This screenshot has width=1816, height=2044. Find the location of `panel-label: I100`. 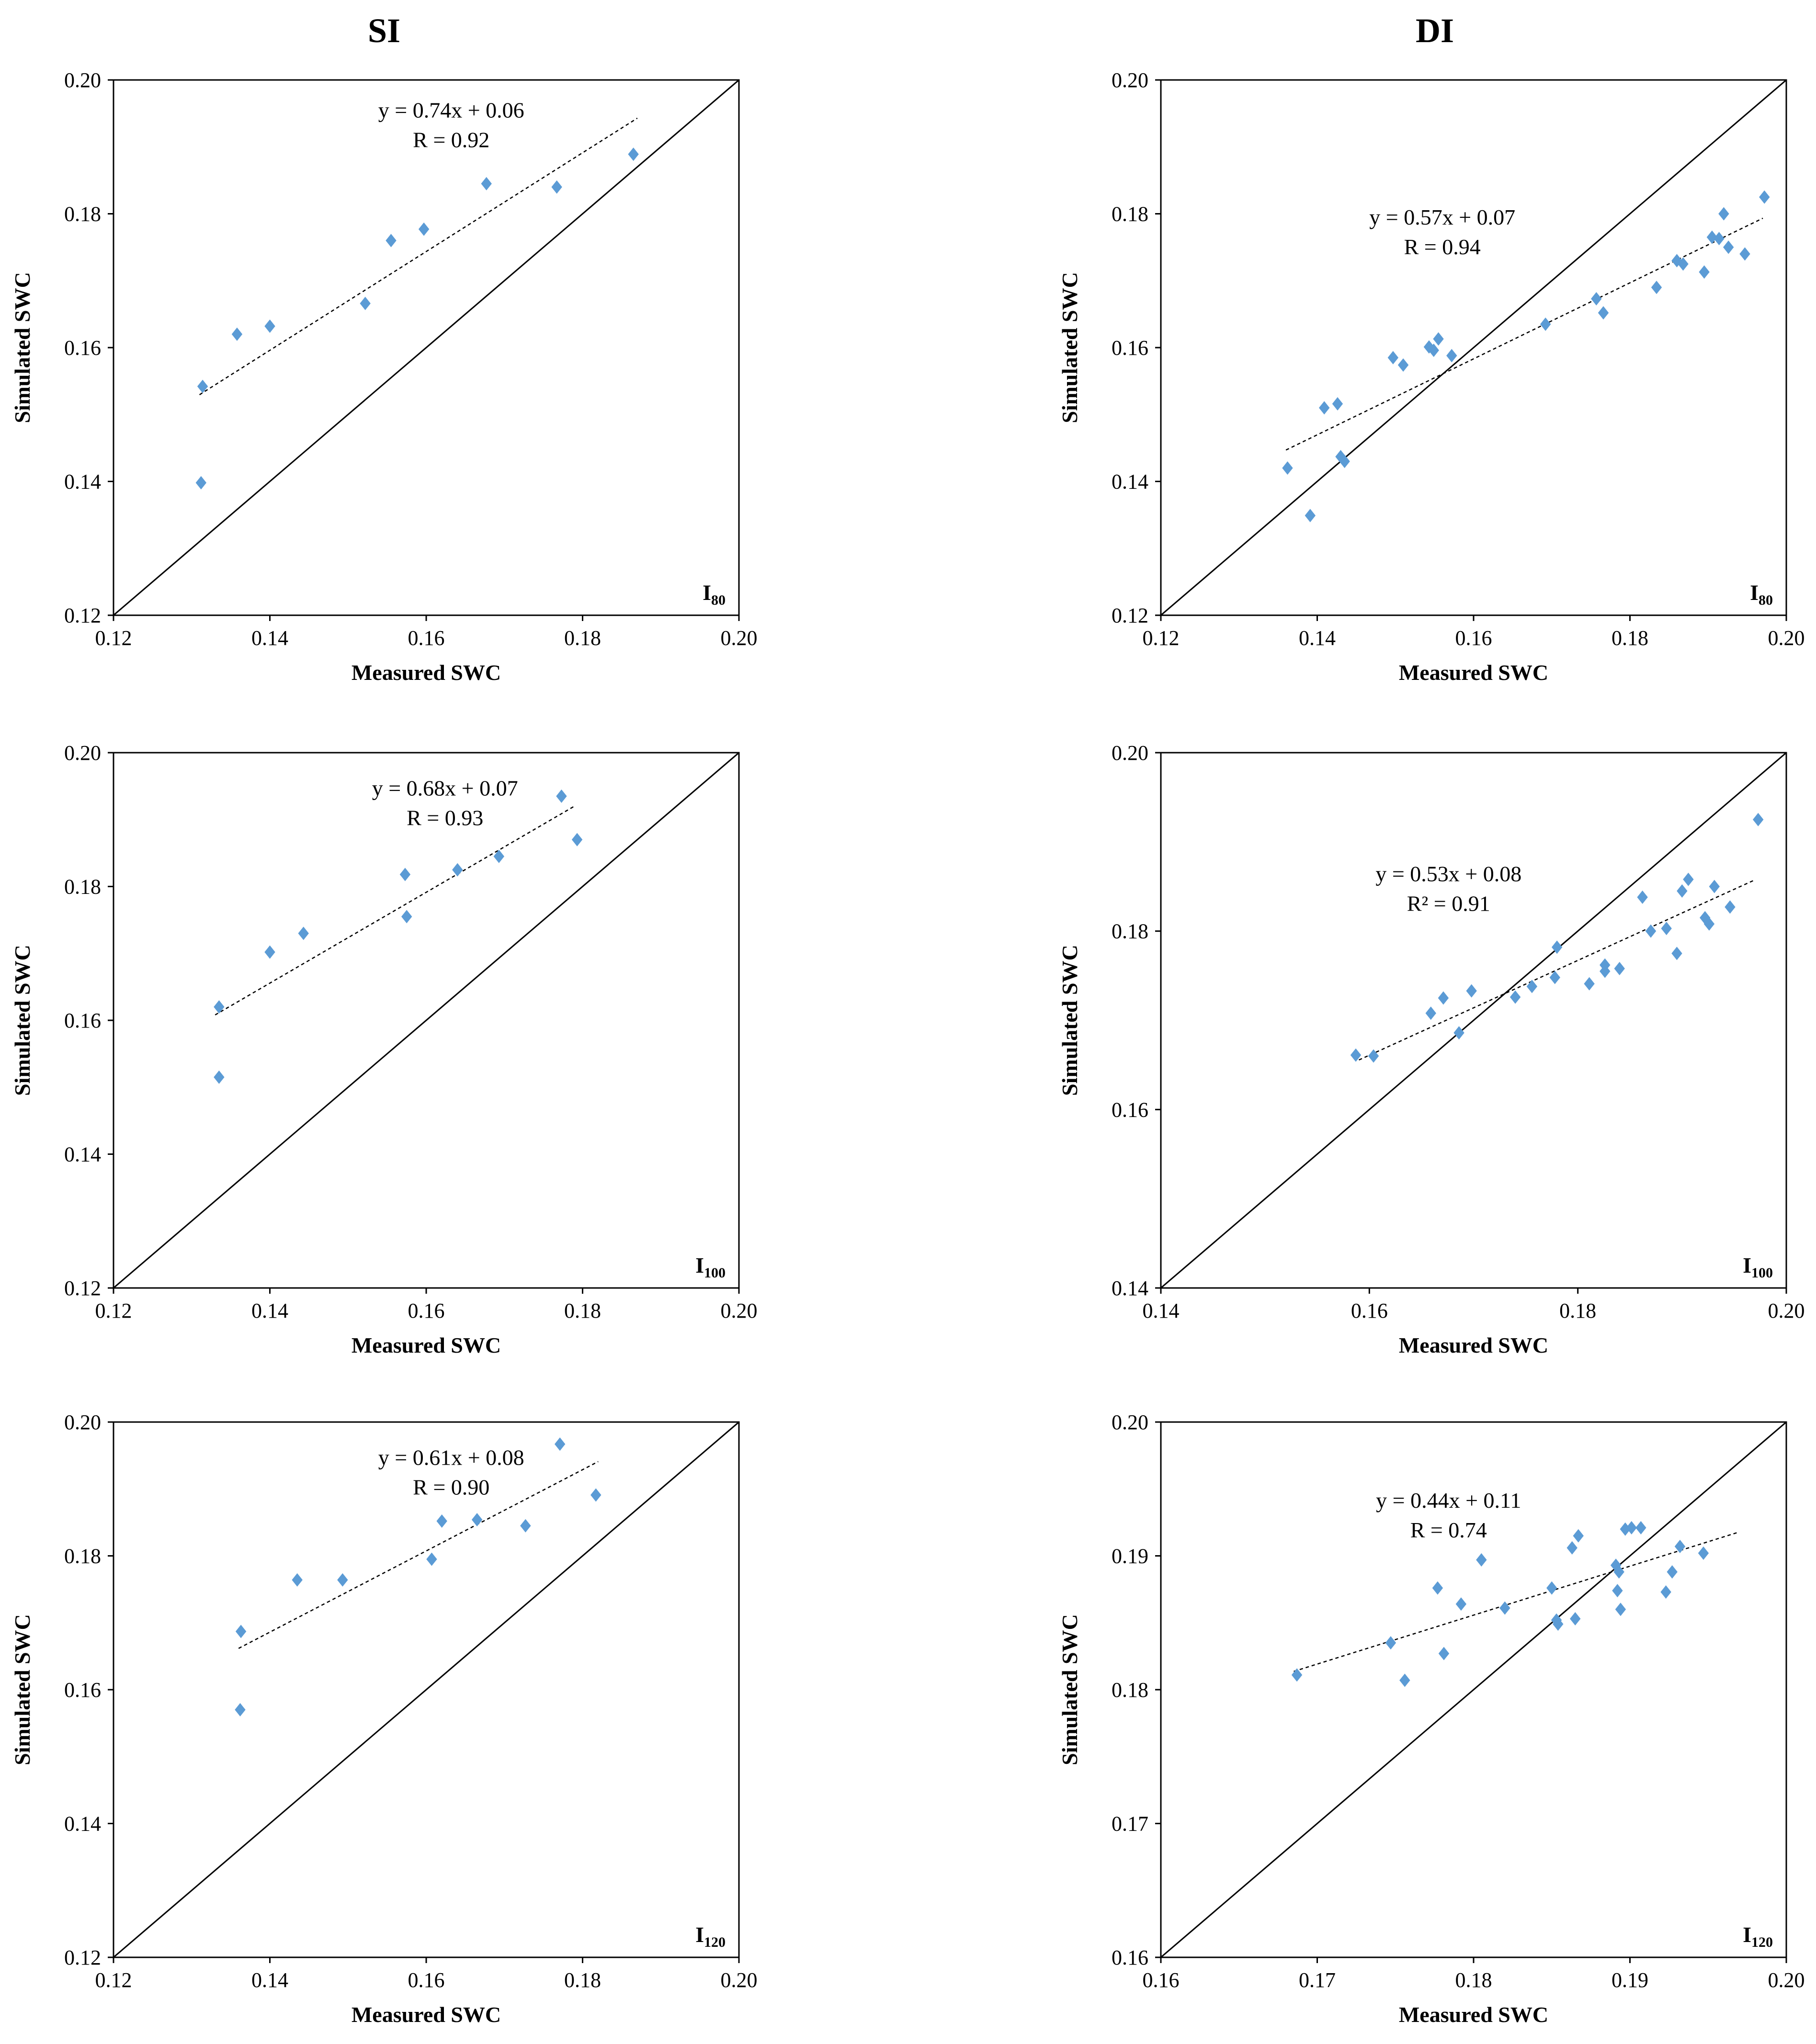

panel-label: I100 is located at coordinates (1758, 1267).